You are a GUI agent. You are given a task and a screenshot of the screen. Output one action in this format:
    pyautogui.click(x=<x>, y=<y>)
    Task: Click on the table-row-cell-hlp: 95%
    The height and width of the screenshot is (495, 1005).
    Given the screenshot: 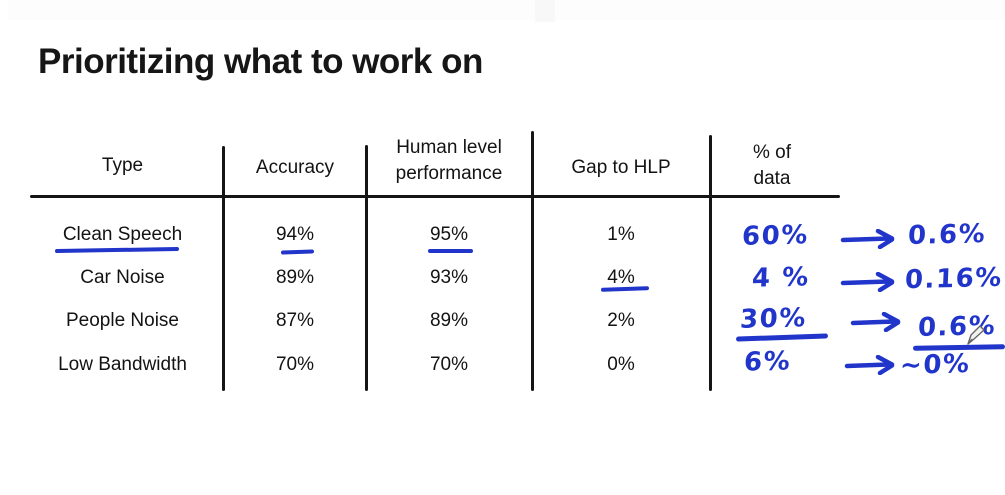 What is the action you would take?
    pyautogui.click(x=449, y=234)
    